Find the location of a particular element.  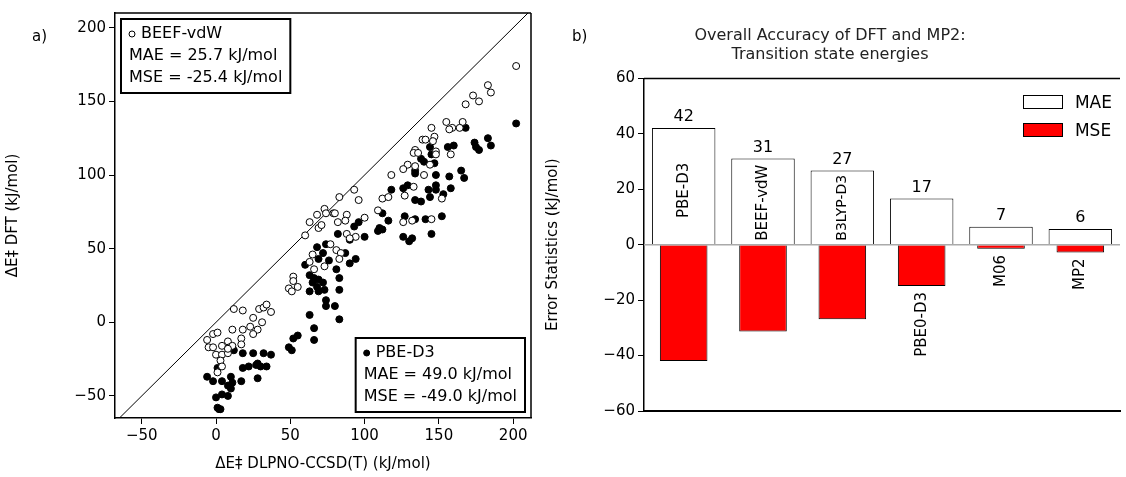

text: b) is located at coordinates (580, 36).